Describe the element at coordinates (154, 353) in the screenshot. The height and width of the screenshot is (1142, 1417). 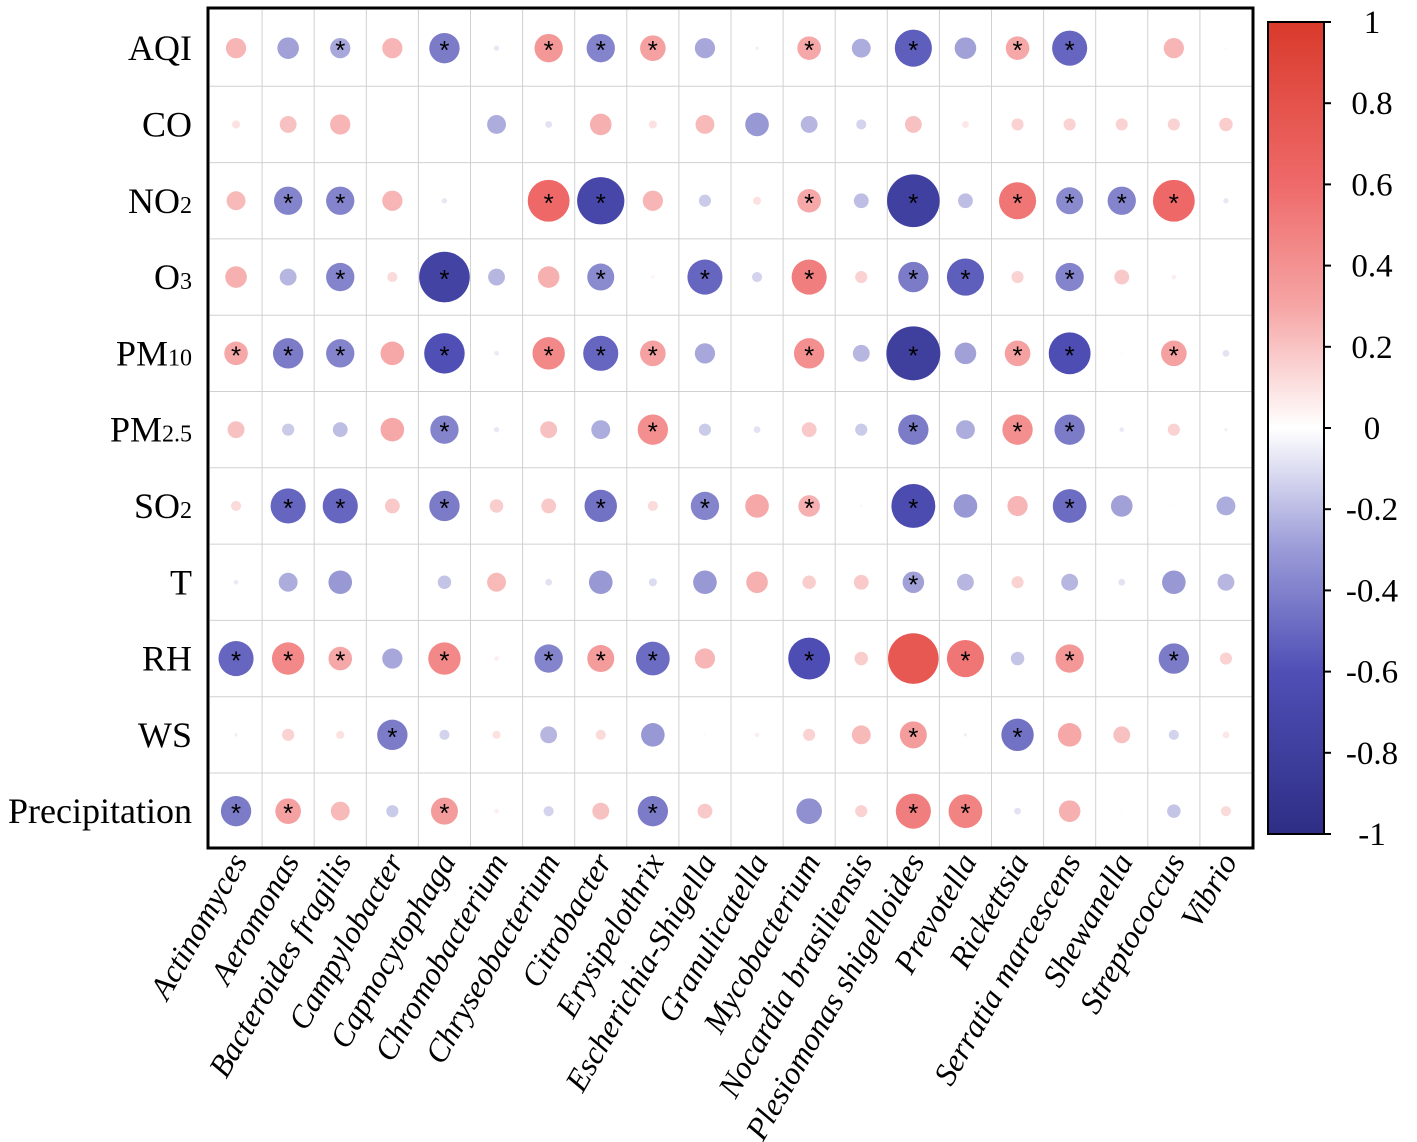
I see `row-label: PM10` at that location.